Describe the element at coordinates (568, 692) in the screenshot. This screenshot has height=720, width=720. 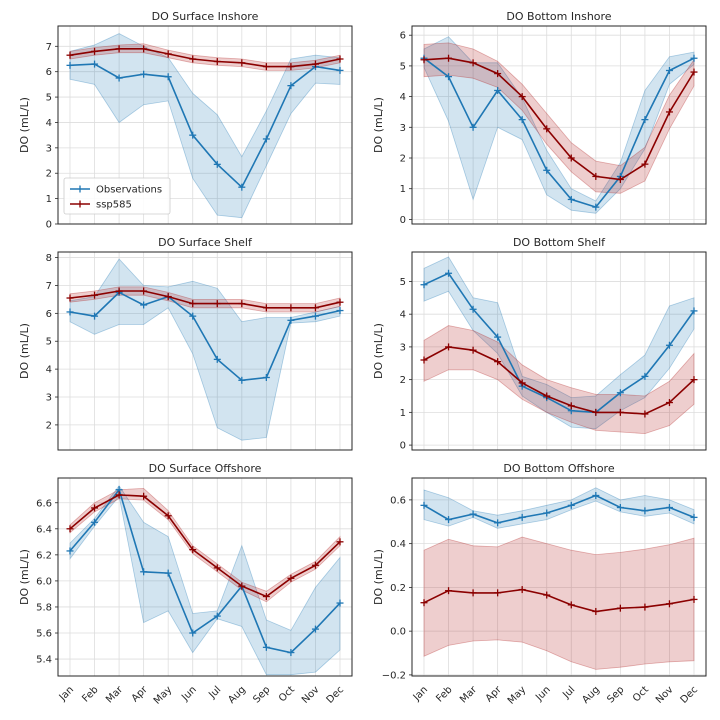
I see `x-tick-label: Jul` at that location.